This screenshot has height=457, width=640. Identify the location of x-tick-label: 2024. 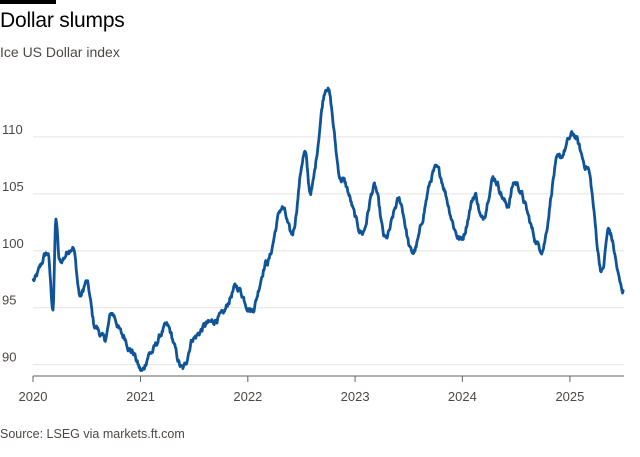
(462, 396).